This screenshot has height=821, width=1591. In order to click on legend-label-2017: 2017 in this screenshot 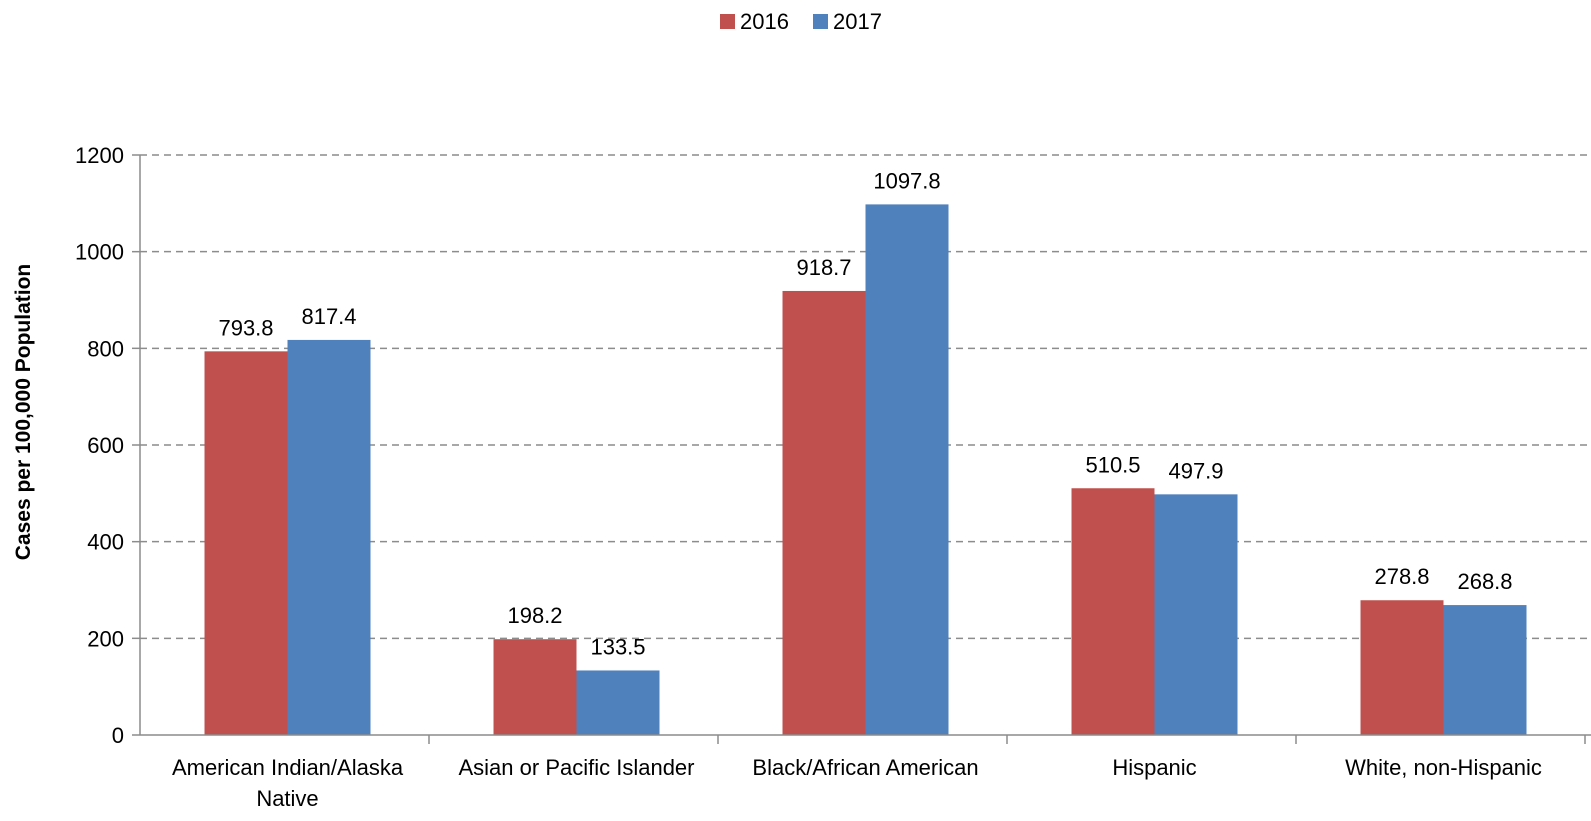, I will do `click(857, 21)`.